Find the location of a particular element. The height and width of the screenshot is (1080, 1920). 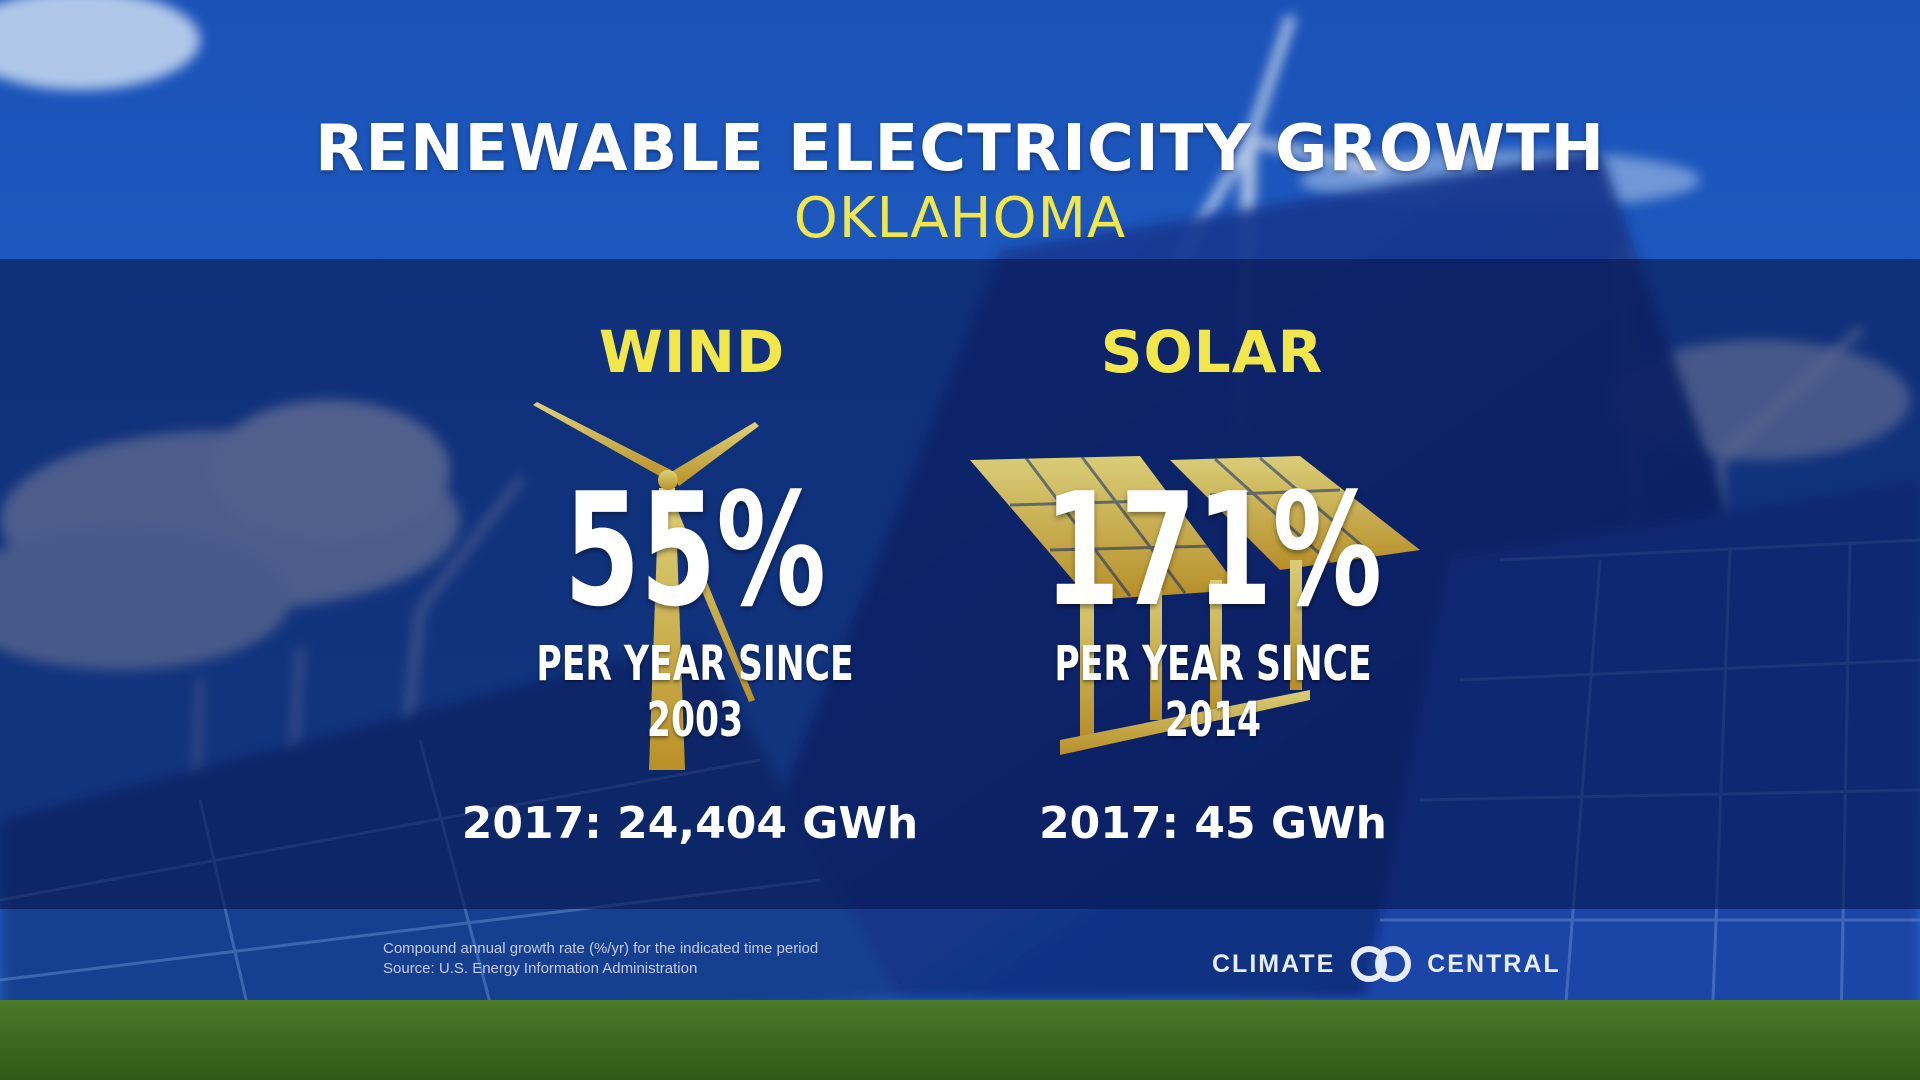

solar-panel-icon is located at coordinates (1195, 605).